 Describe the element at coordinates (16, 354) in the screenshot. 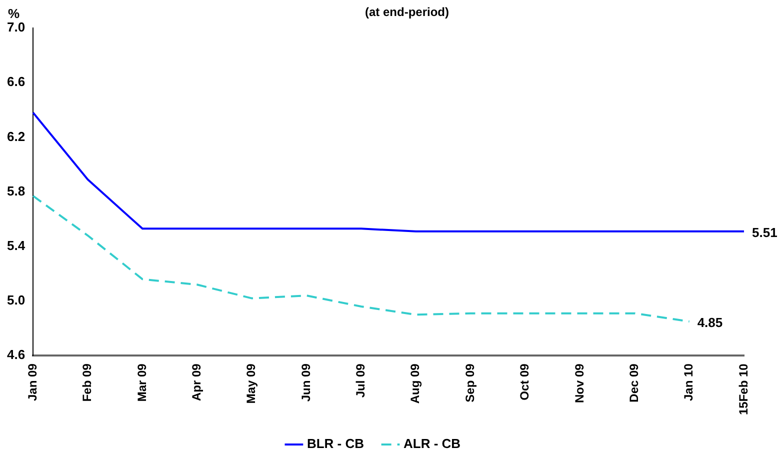

I see `y-tick-label: 4.6` at that location.